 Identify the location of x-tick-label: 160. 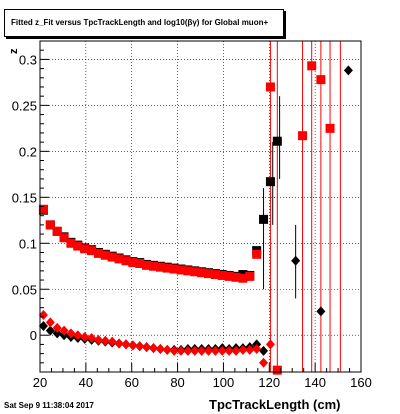
(361, 382).